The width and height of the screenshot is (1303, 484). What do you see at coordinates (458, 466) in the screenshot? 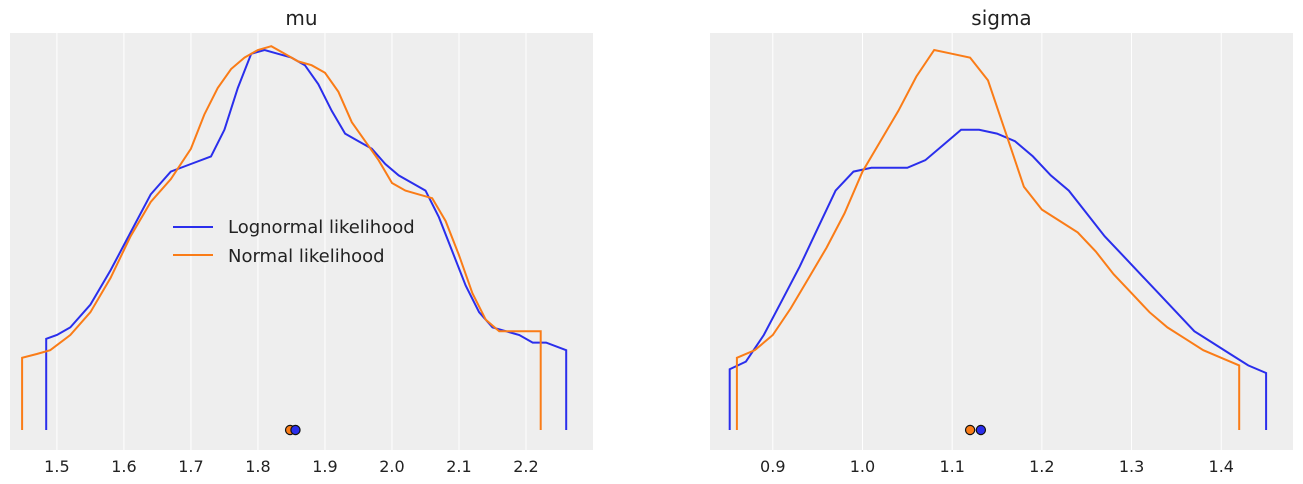
I see `x-tick-label-mu-6: 2.1` at bounding box center [458, 466].